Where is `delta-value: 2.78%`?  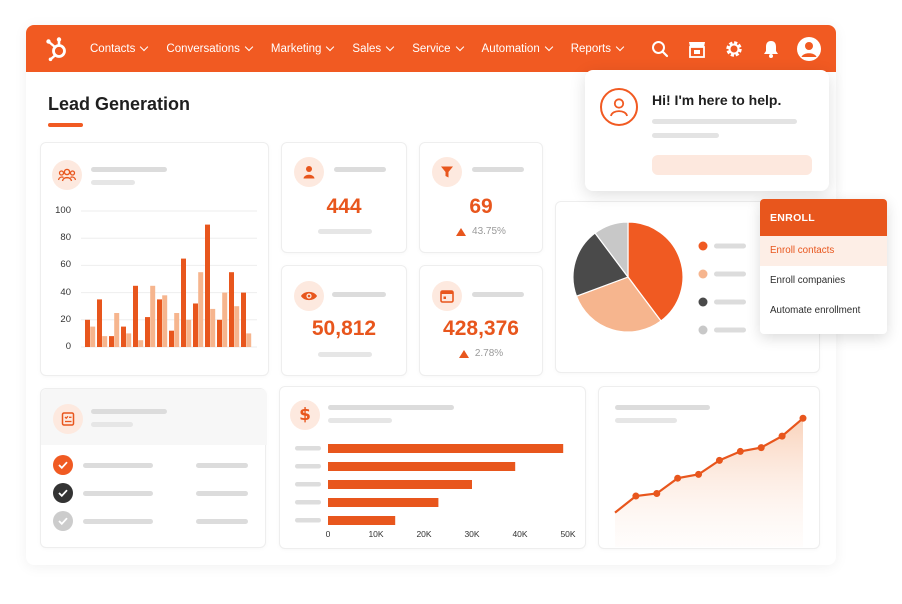 delta-value: 2.78% is located at coordinates (489, 353).